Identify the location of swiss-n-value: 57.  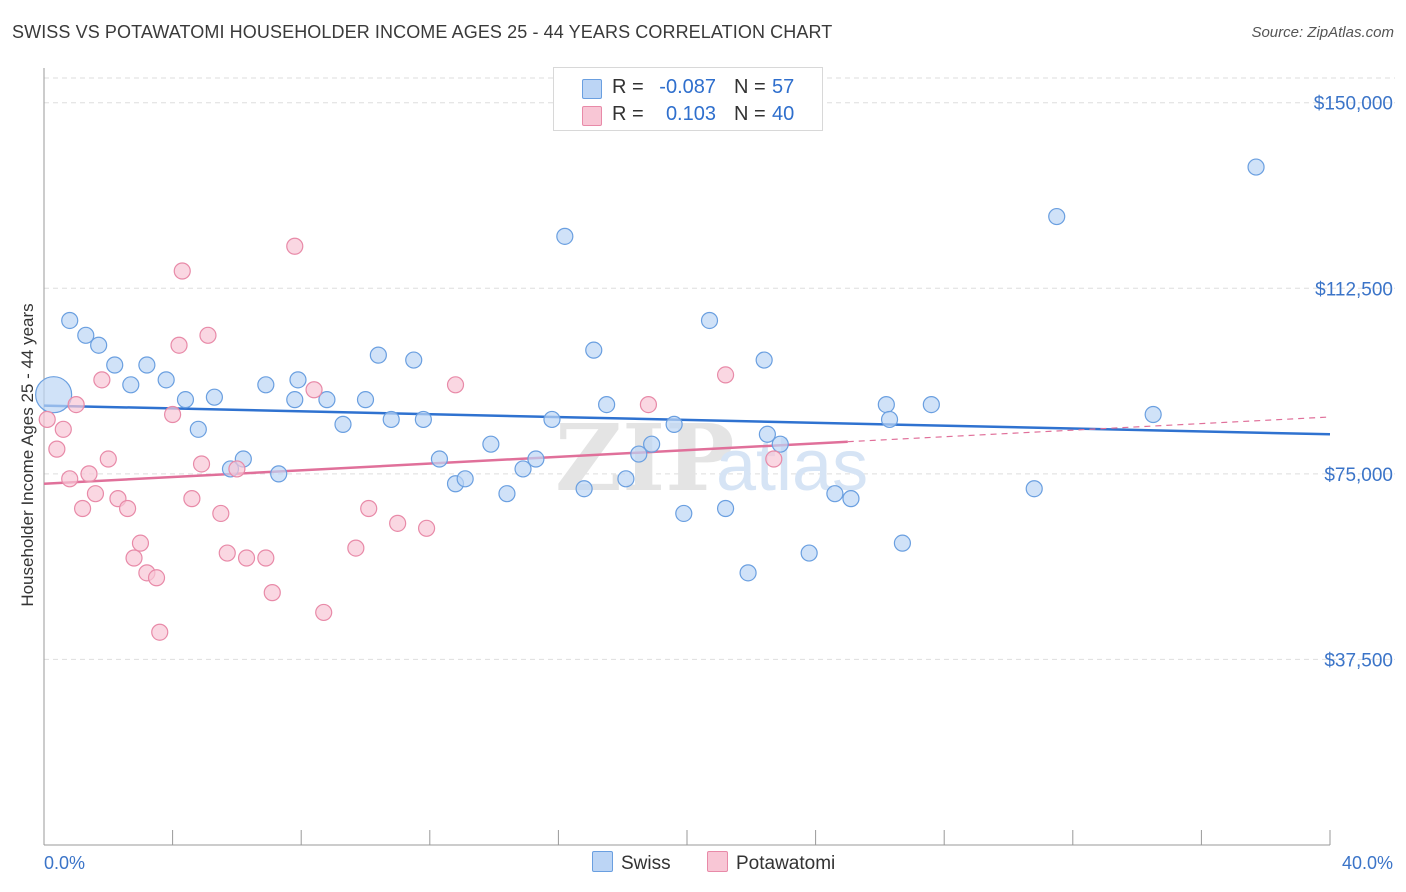
(783, 87).